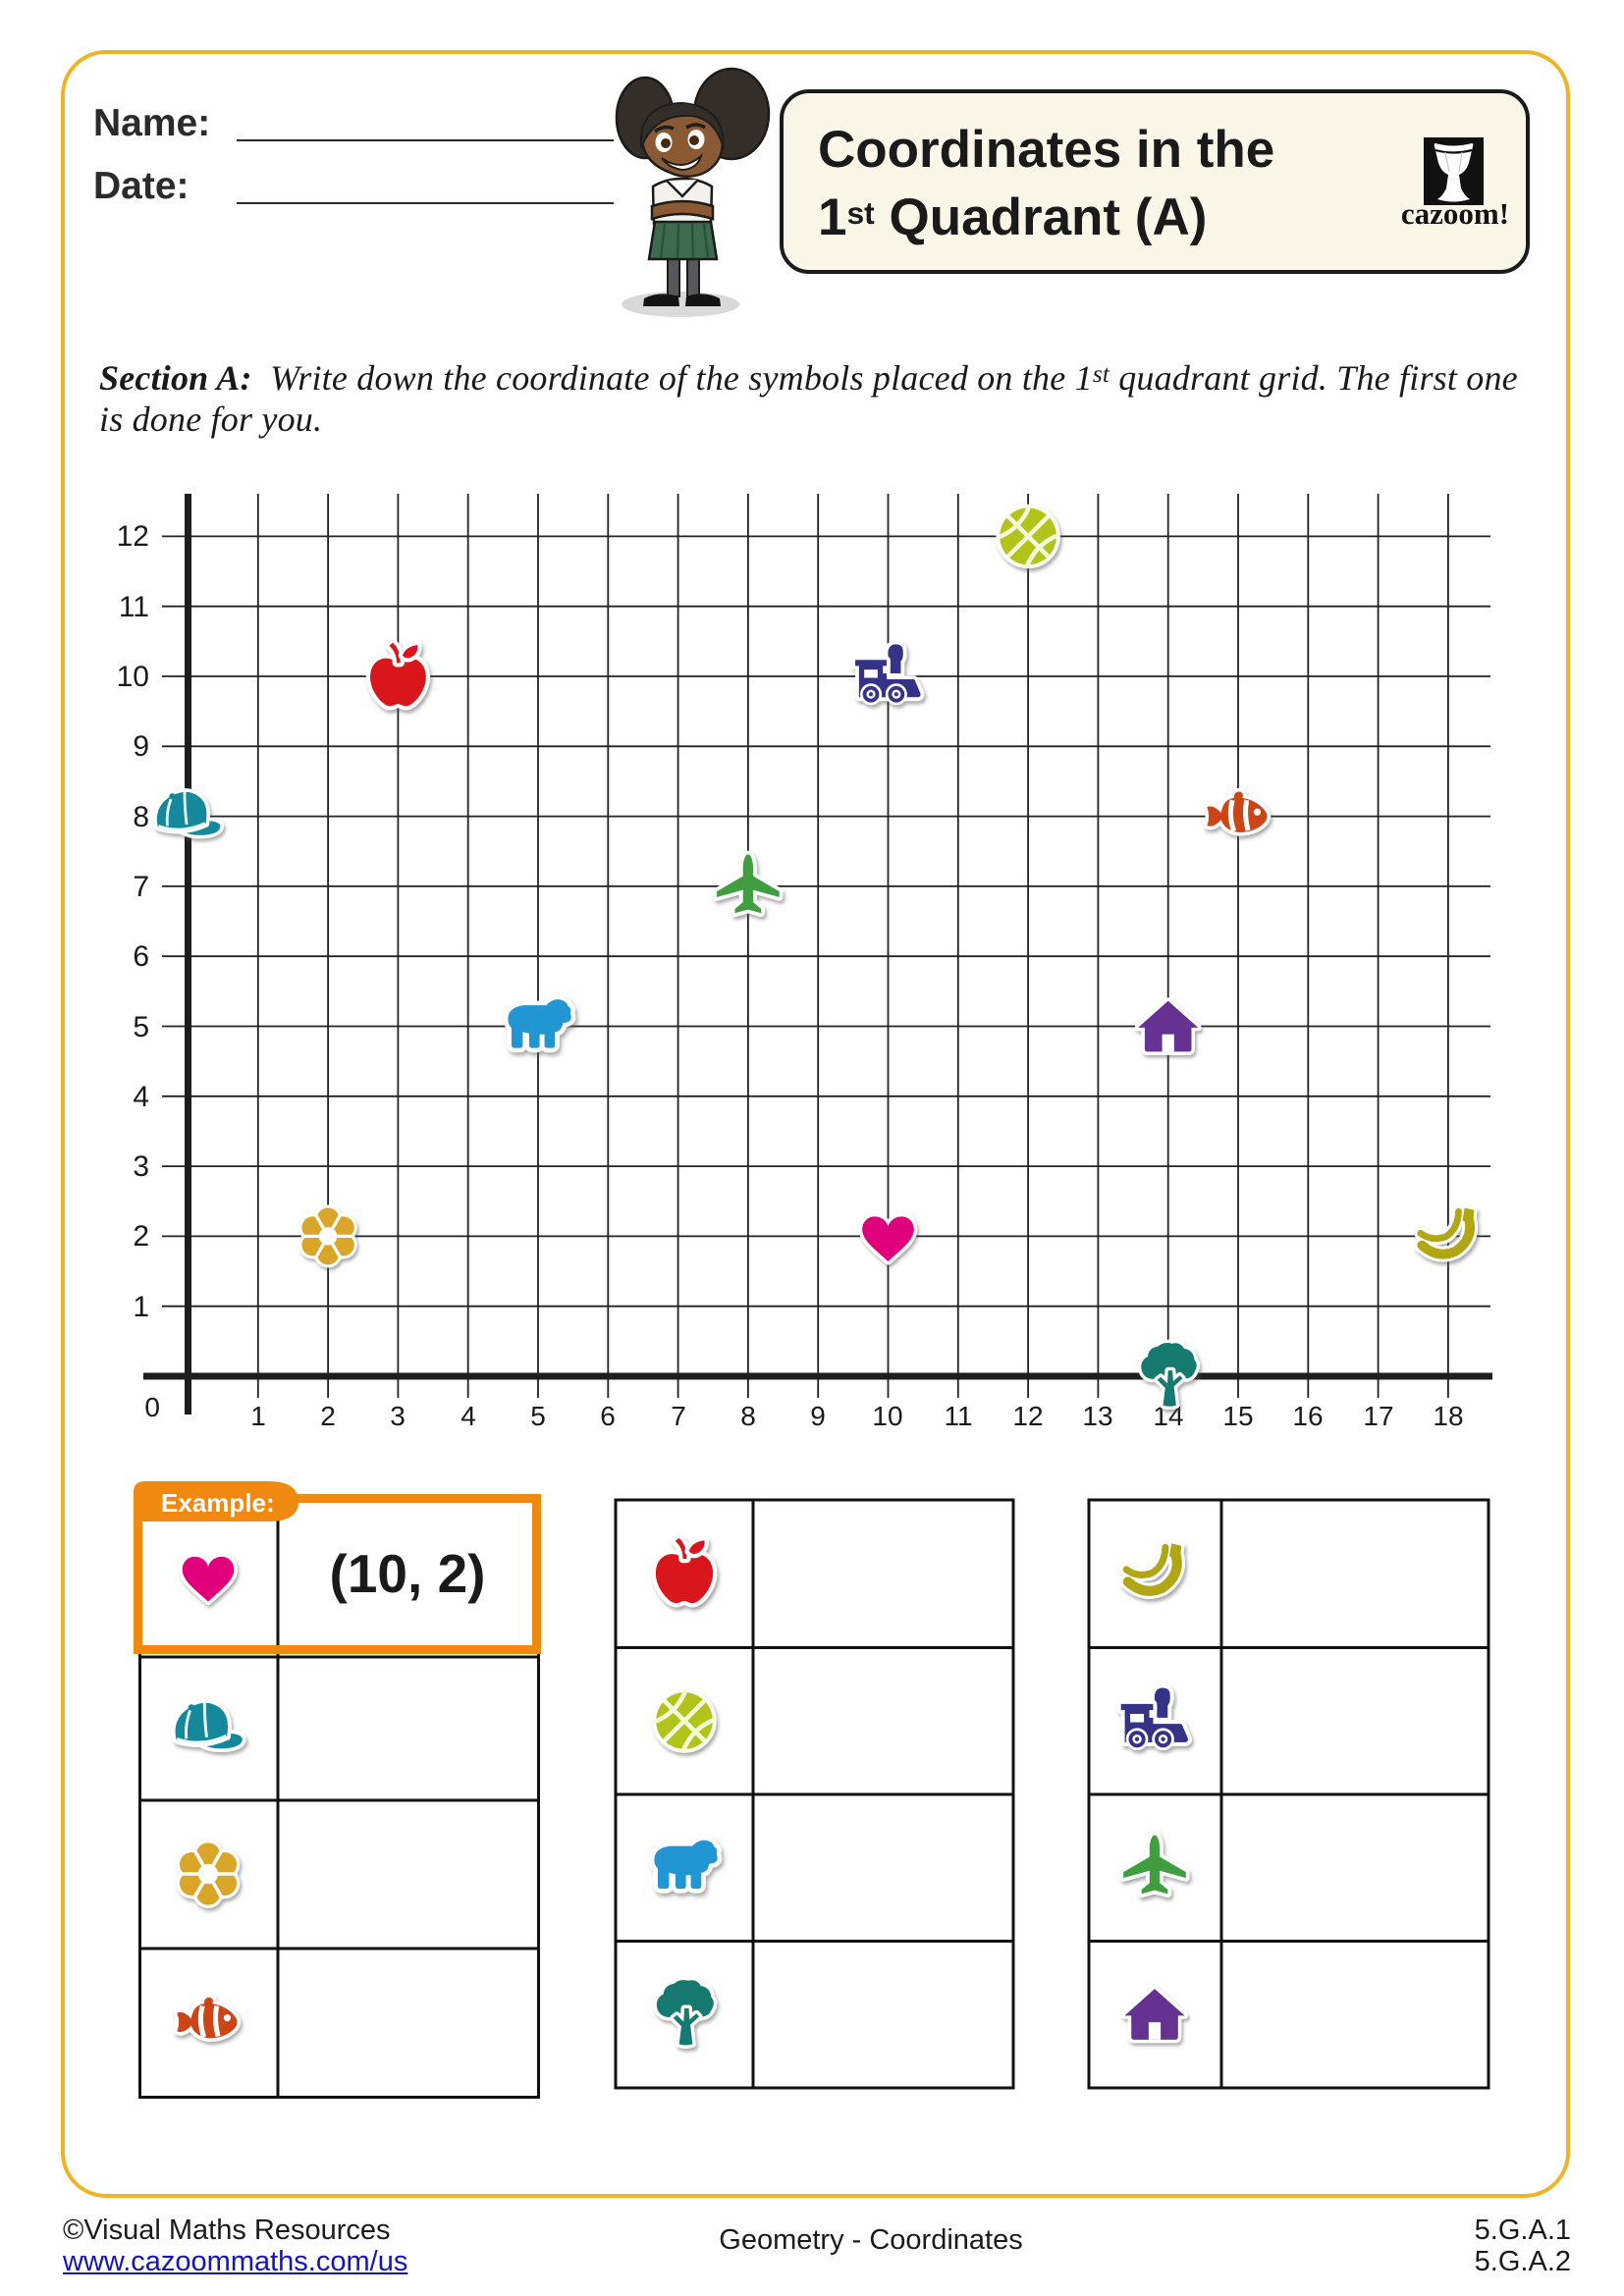  Describe the element at coordinates (218, 1503) in the screenshot. I see `svg-text: Example:` at that location.